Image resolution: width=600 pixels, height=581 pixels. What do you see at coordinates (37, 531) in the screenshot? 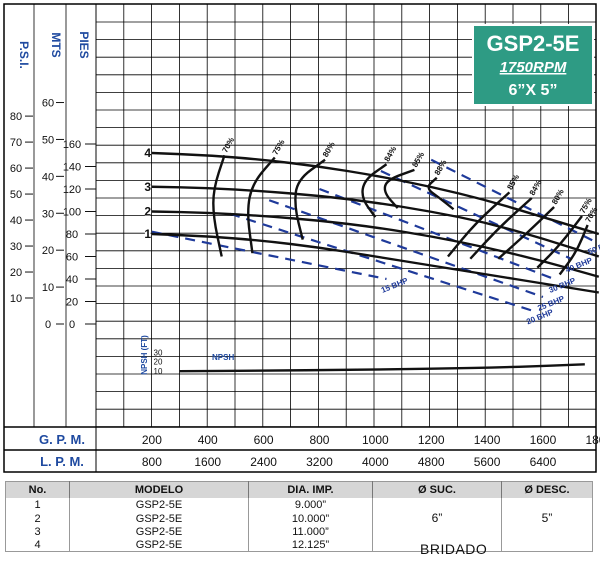
I see `cell-no: 3` at bounding box center [37, 531].